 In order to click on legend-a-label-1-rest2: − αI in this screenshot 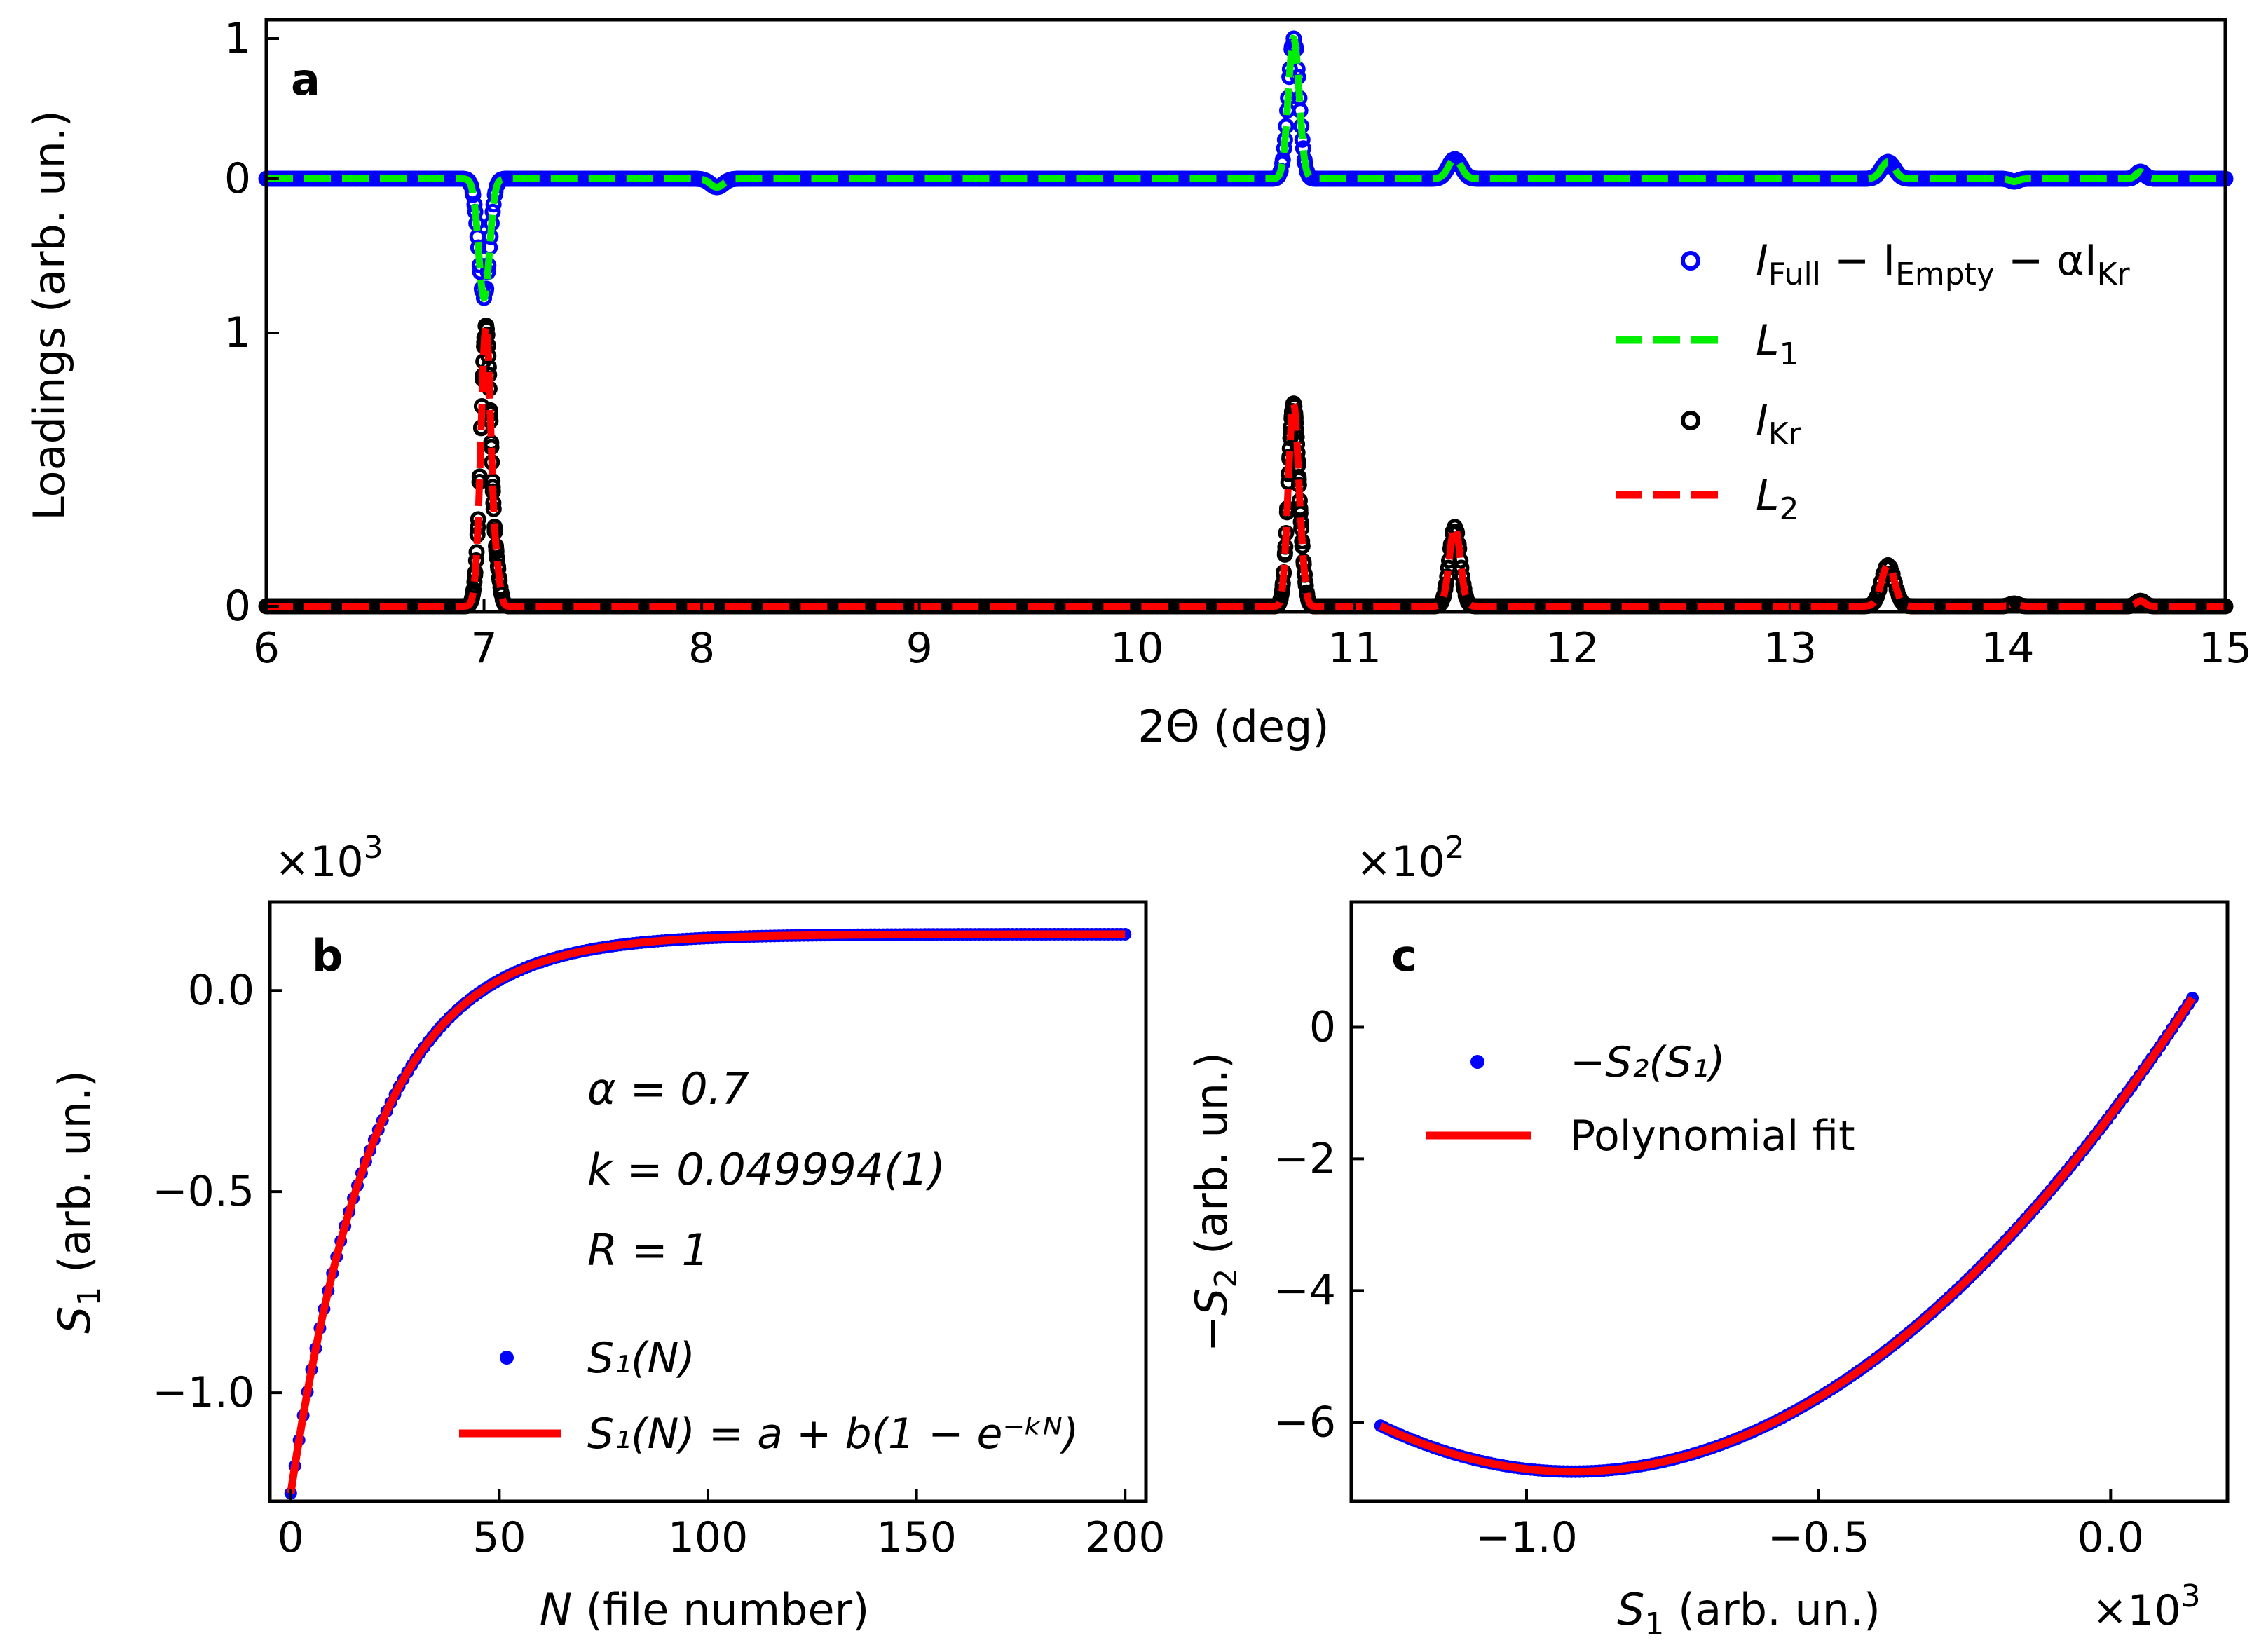, I will do `click(2046, 260)`.